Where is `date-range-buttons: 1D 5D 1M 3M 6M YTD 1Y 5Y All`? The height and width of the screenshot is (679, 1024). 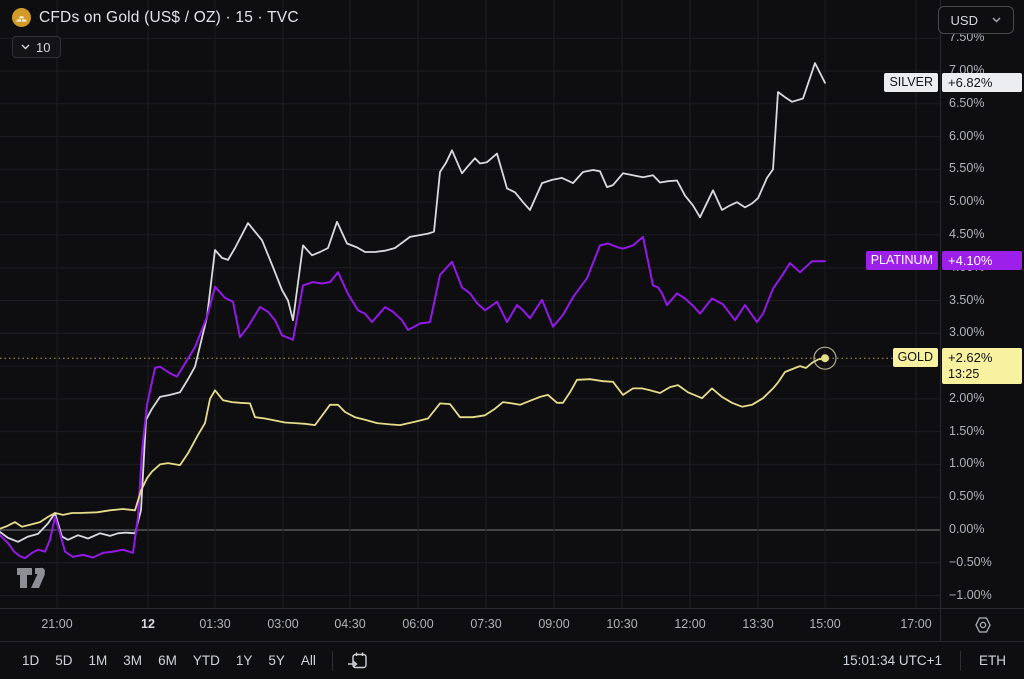
date-range-buttons: 1D 5D 1M 3M 6M YTD 1Y 5Y All is located at coordinates (169, 660).